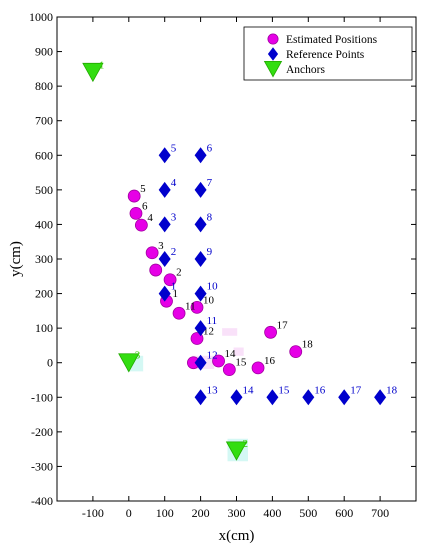 The image size is (425, 550). Describe the element at coordinates (102, 65) in the screenshot. I see `anchors-label: 1` at that location.